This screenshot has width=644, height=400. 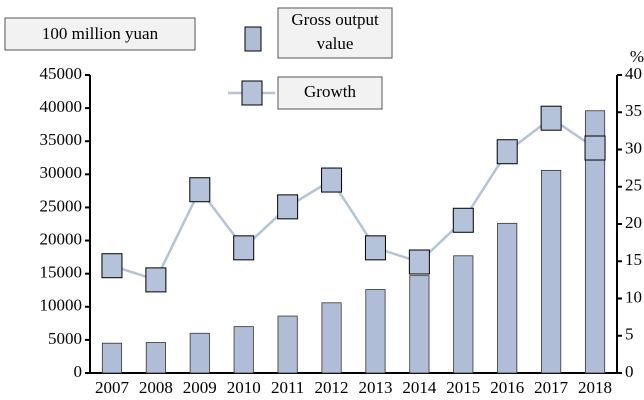 What do you see at coordinates (61, 272) in the screenshot?
I see `y-tick-label: 15000` at bounding box center [61, 272].